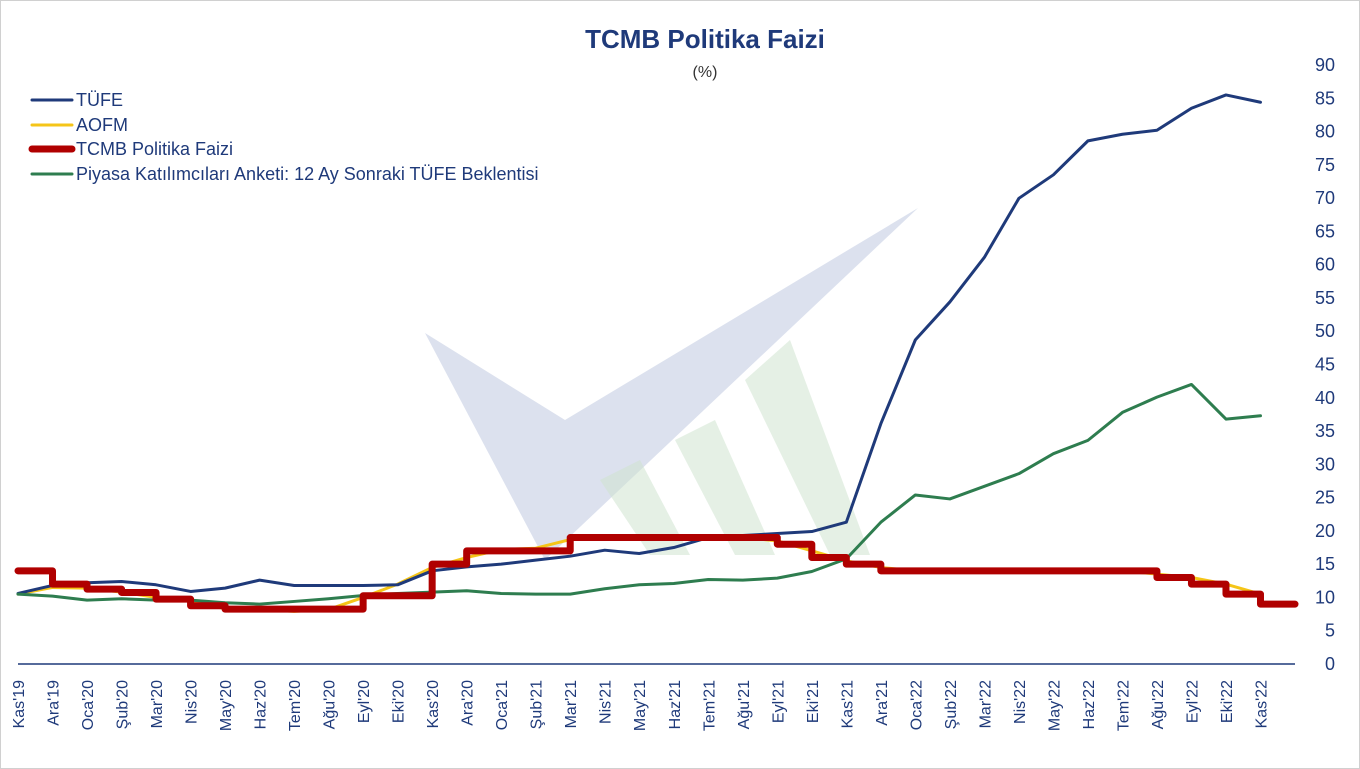 The image size is (1360, 769). Describe the element at coordinates (88, 705) in the screenshot. I see `x-tick-label: Oca'20` at that location.